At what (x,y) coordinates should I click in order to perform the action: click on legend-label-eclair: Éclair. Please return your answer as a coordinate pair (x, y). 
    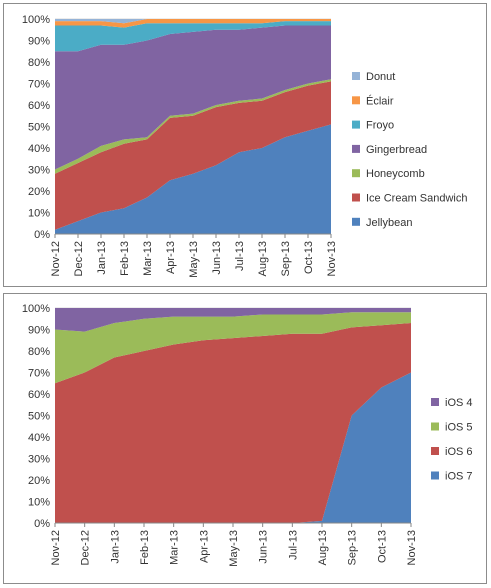
    Looking at the image, I should click on (380, 100).